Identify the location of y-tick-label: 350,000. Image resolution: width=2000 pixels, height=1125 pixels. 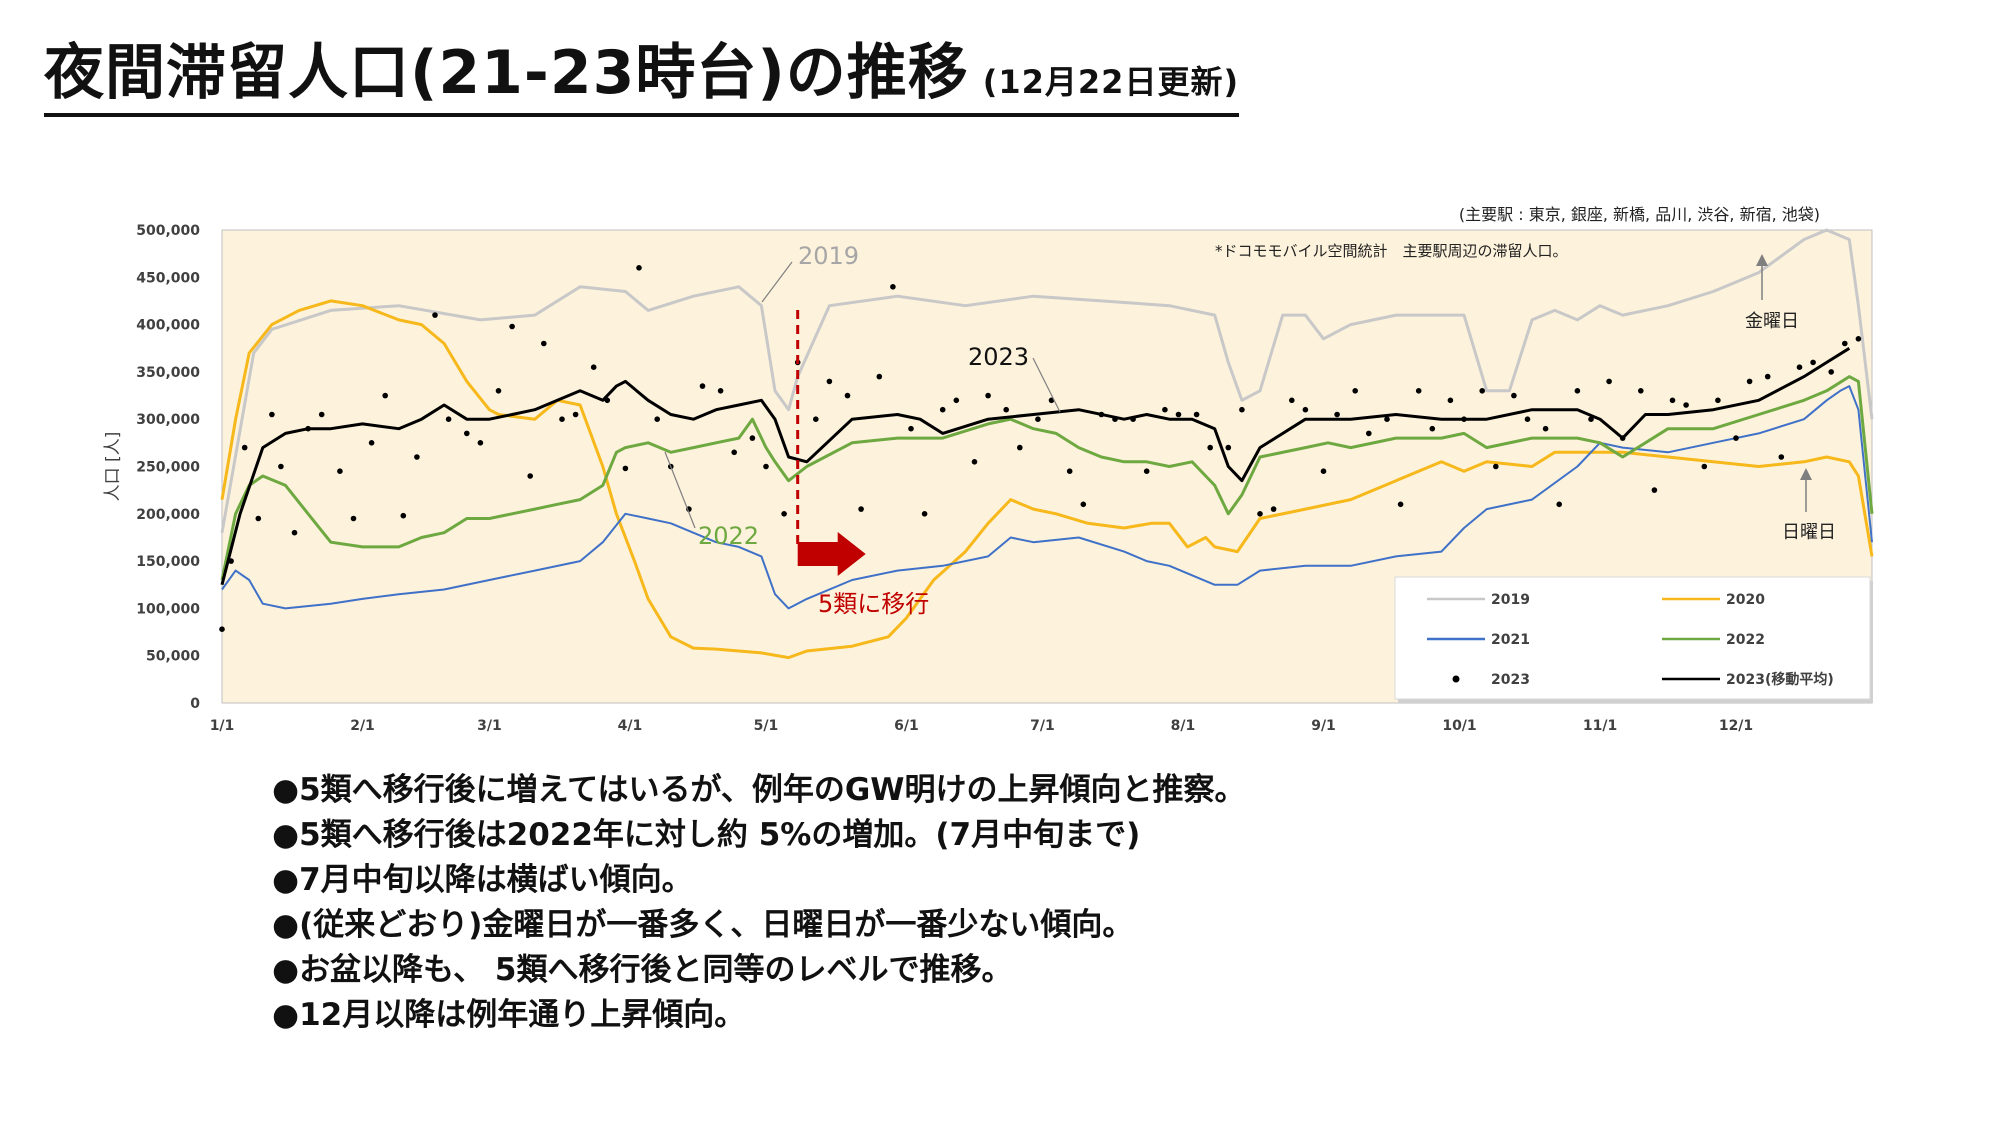
(168, 373).